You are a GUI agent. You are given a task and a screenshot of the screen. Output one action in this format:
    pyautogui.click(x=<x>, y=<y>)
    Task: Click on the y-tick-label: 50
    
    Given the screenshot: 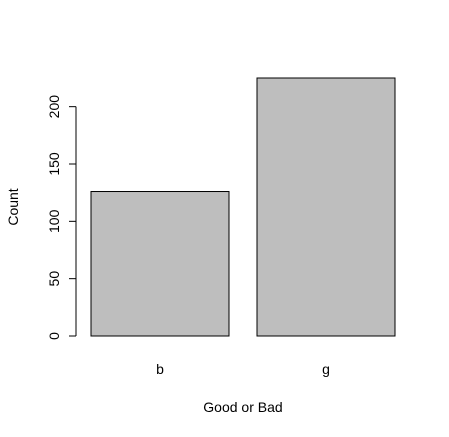 What is the action you would take?
    pyautogui.click(x=54, y=279)
    